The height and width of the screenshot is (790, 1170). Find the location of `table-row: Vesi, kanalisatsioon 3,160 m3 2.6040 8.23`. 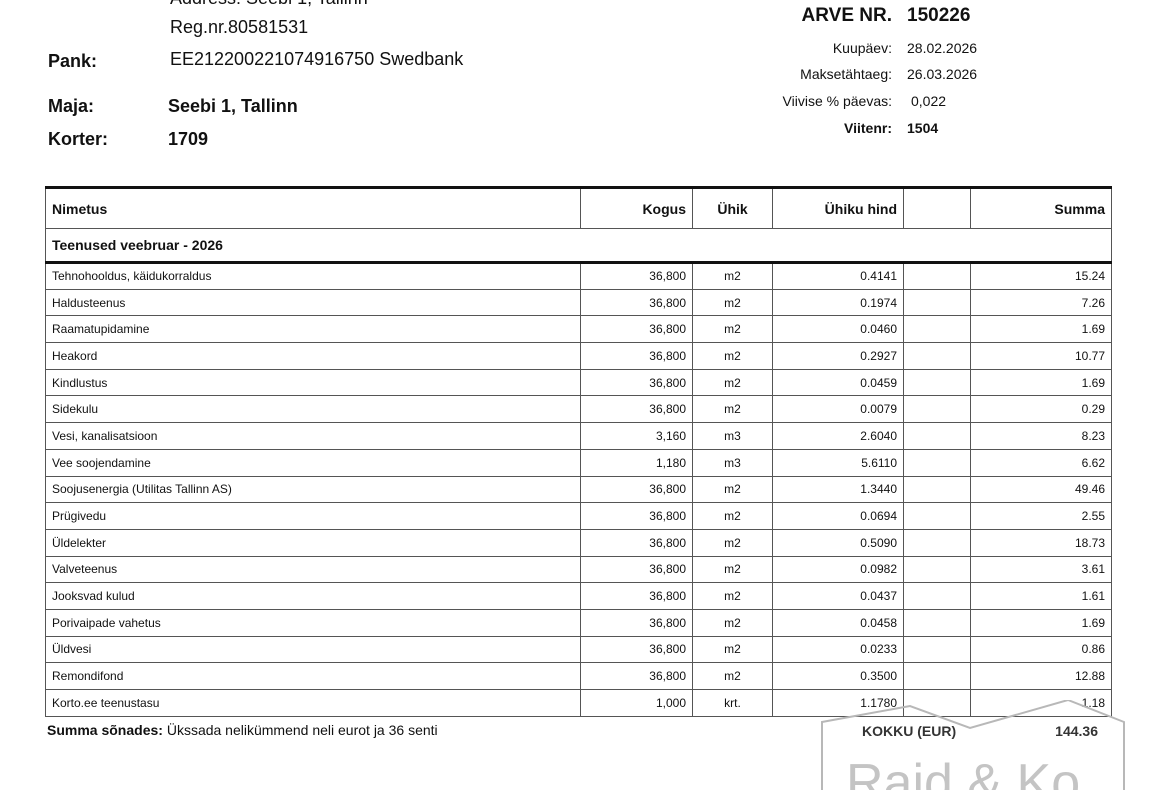

table-row: Vesi, kanalisatsioon 3,160 m3 2.6040 8.23 is located at coordinates (578, 436).